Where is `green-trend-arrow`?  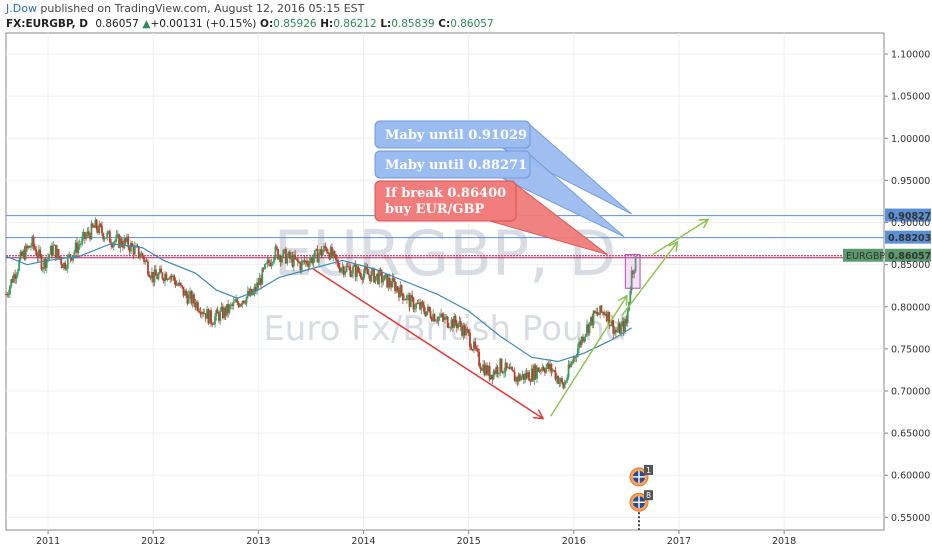
green-trend-arrow is located at coordinates (588, 357).